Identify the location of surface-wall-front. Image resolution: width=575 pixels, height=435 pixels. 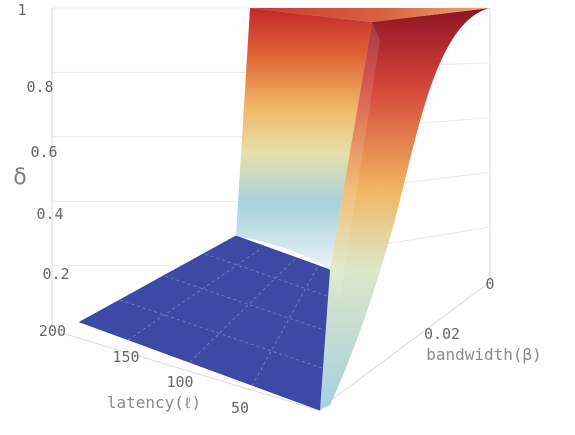
(304, 139).